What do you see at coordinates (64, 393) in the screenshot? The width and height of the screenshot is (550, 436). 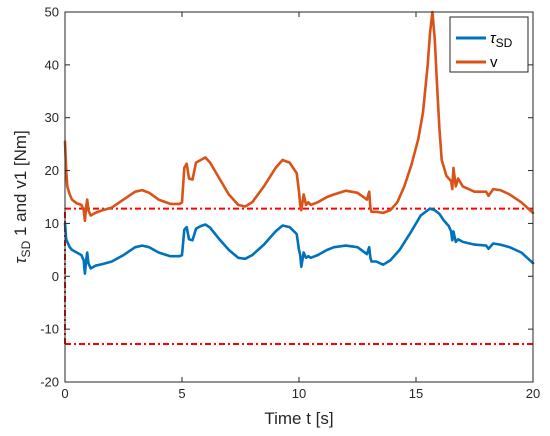 I see `x-tick-label: 0` at bounding box center [64, 393].